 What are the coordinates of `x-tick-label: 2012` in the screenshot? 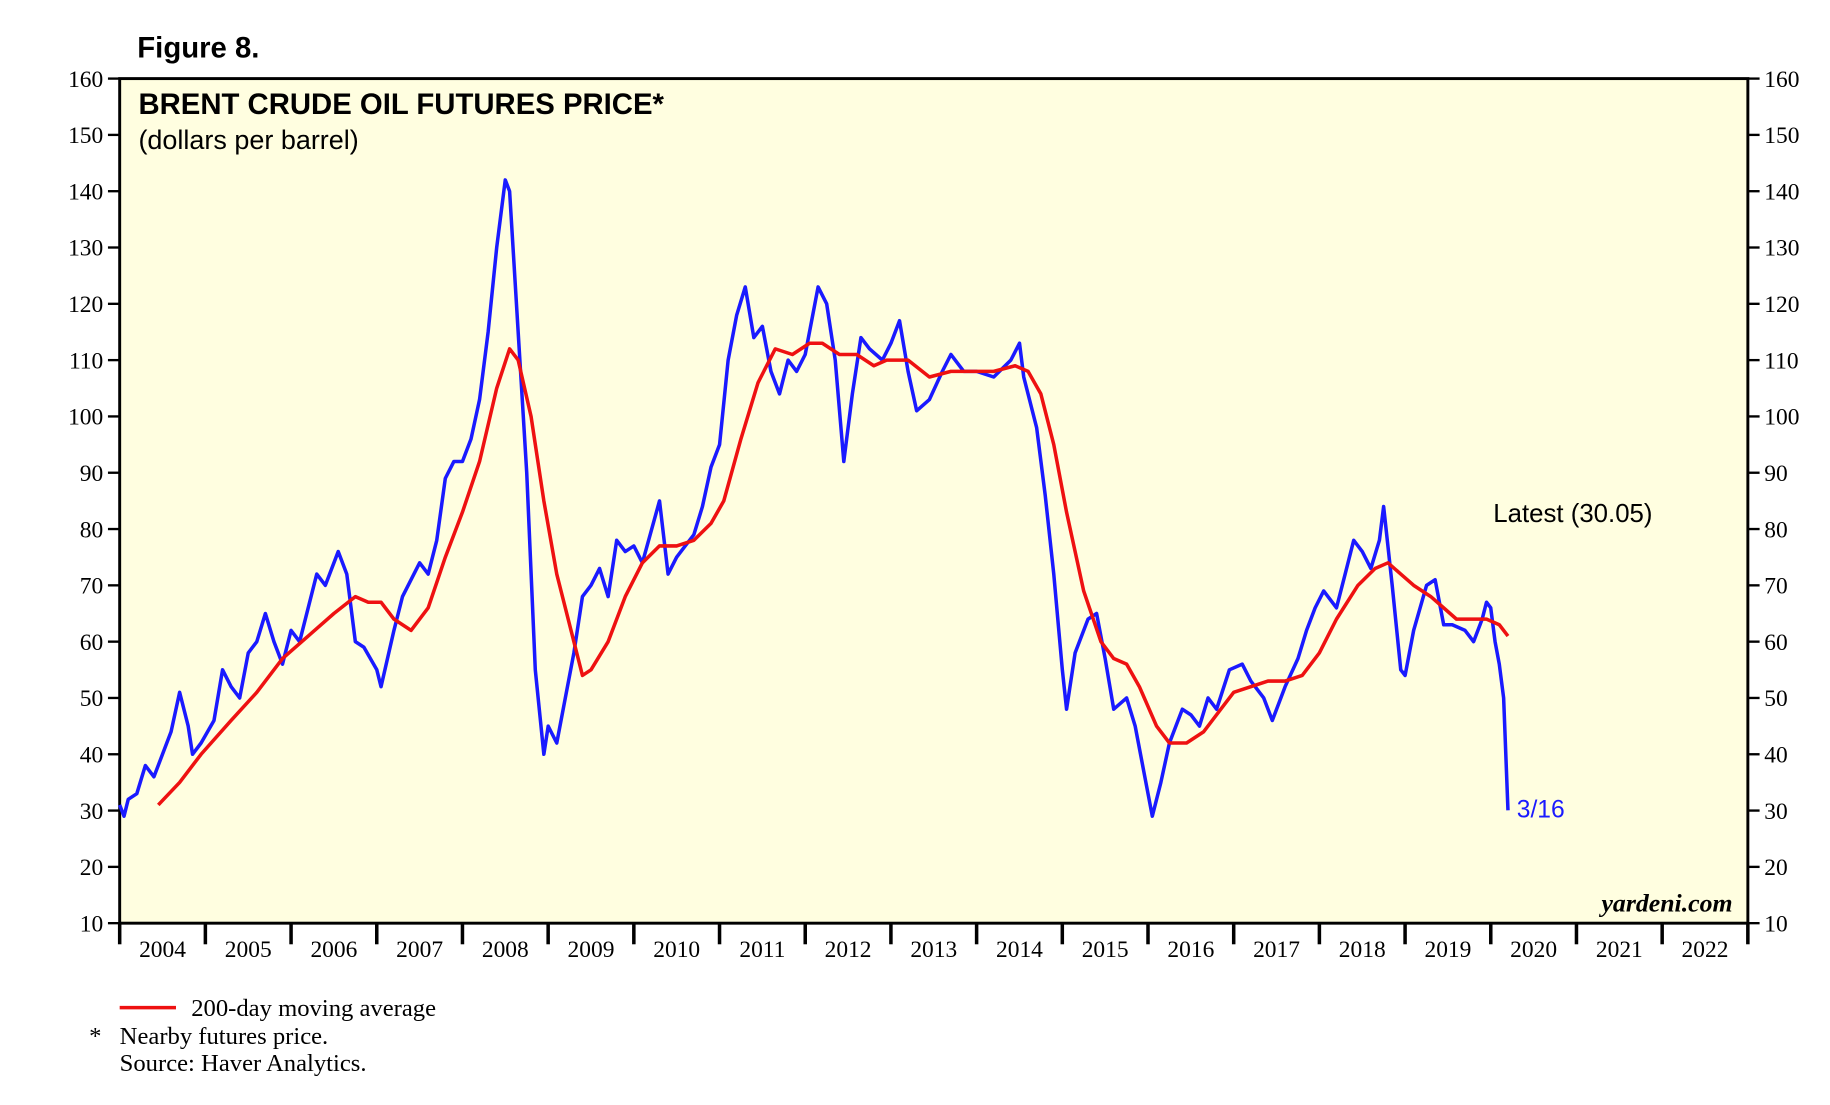 It's located at (848, 950).